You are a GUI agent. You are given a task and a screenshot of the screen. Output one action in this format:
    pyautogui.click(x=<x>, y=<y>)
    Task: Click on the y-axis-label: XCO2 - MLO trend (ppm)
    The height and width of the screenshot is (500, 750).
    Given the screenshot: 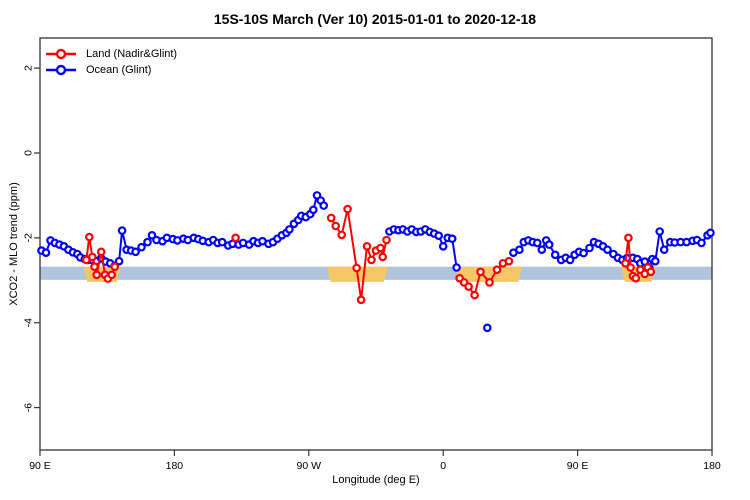 What is the action you would take?
    pyautogui.click(x=14, y=244)
    